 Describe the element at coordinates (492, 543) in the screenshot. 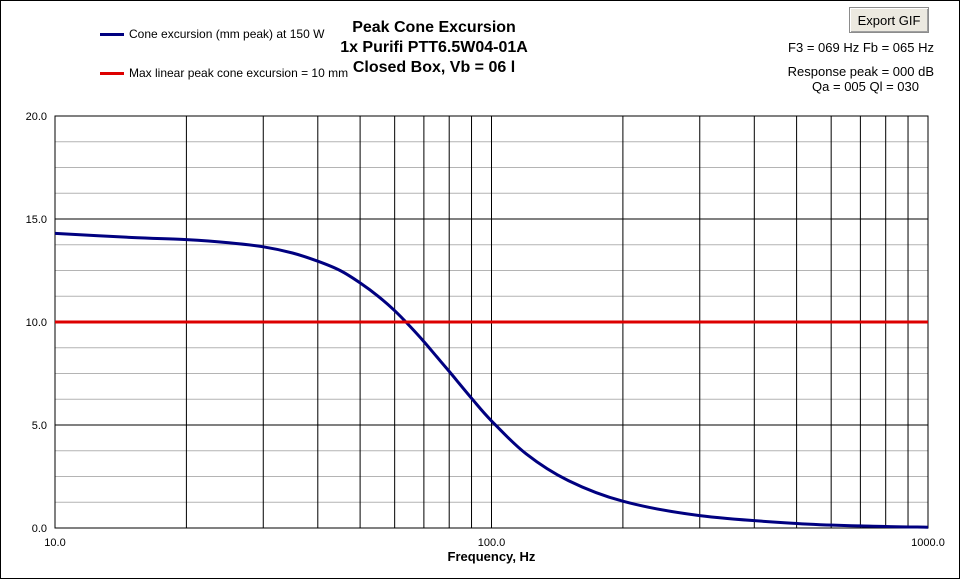

I see `x-tick-label: 100.0` at that location.